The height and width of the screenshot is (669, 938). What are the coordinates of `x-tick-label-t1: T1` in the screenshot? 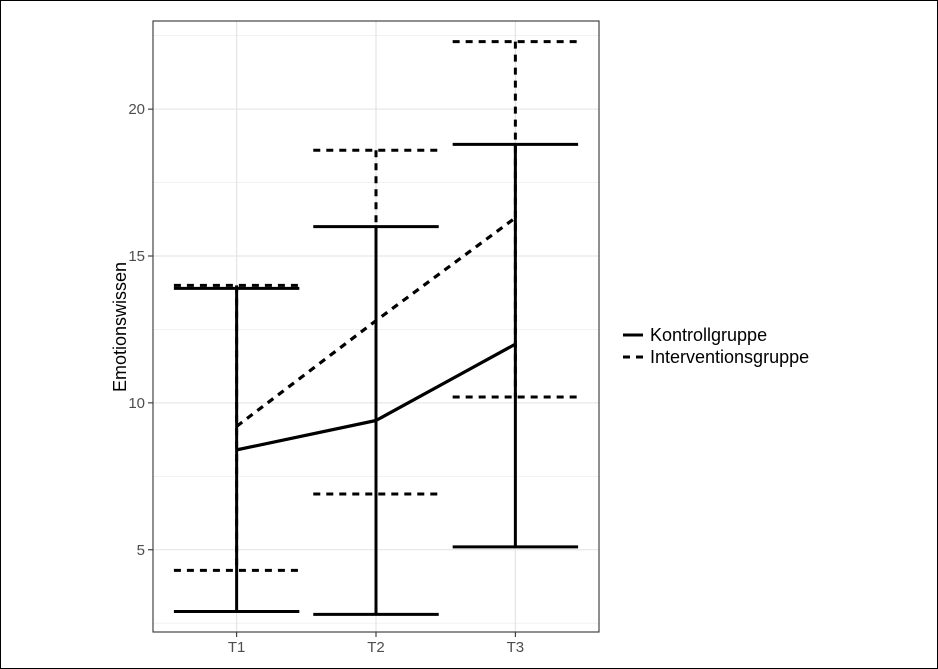 It's located at (237, 647).